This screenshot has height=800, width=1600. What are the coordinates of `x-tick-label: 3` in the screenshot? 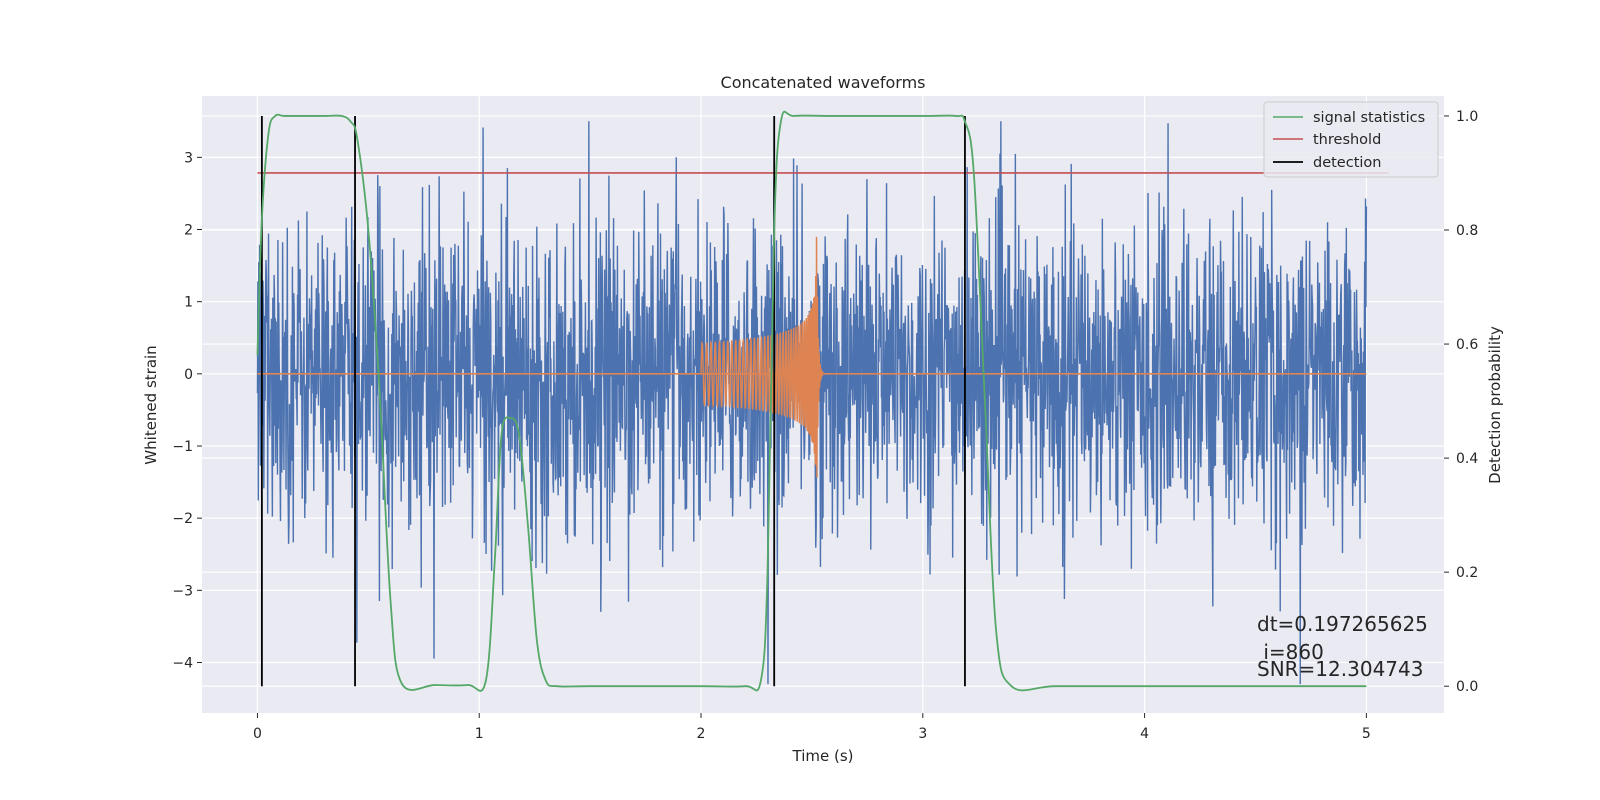 It's located at (922, 734).